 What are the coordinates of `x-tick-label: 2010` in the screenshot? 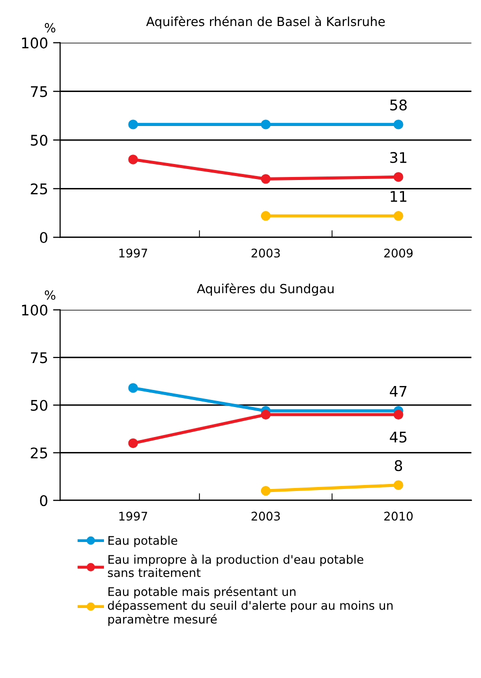 It's located at (398, 516).